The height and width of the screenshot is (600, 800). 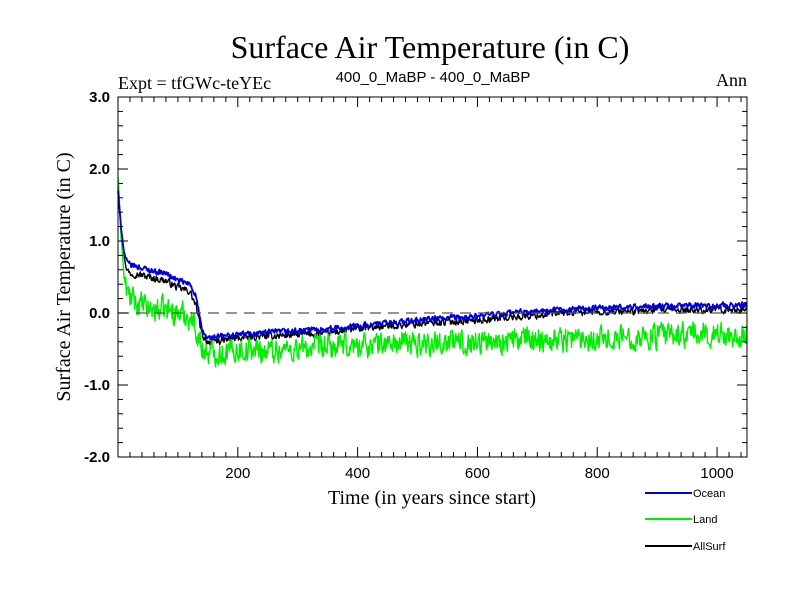 I want to click on x-tick-label: 400, so click(x=357, y=473).